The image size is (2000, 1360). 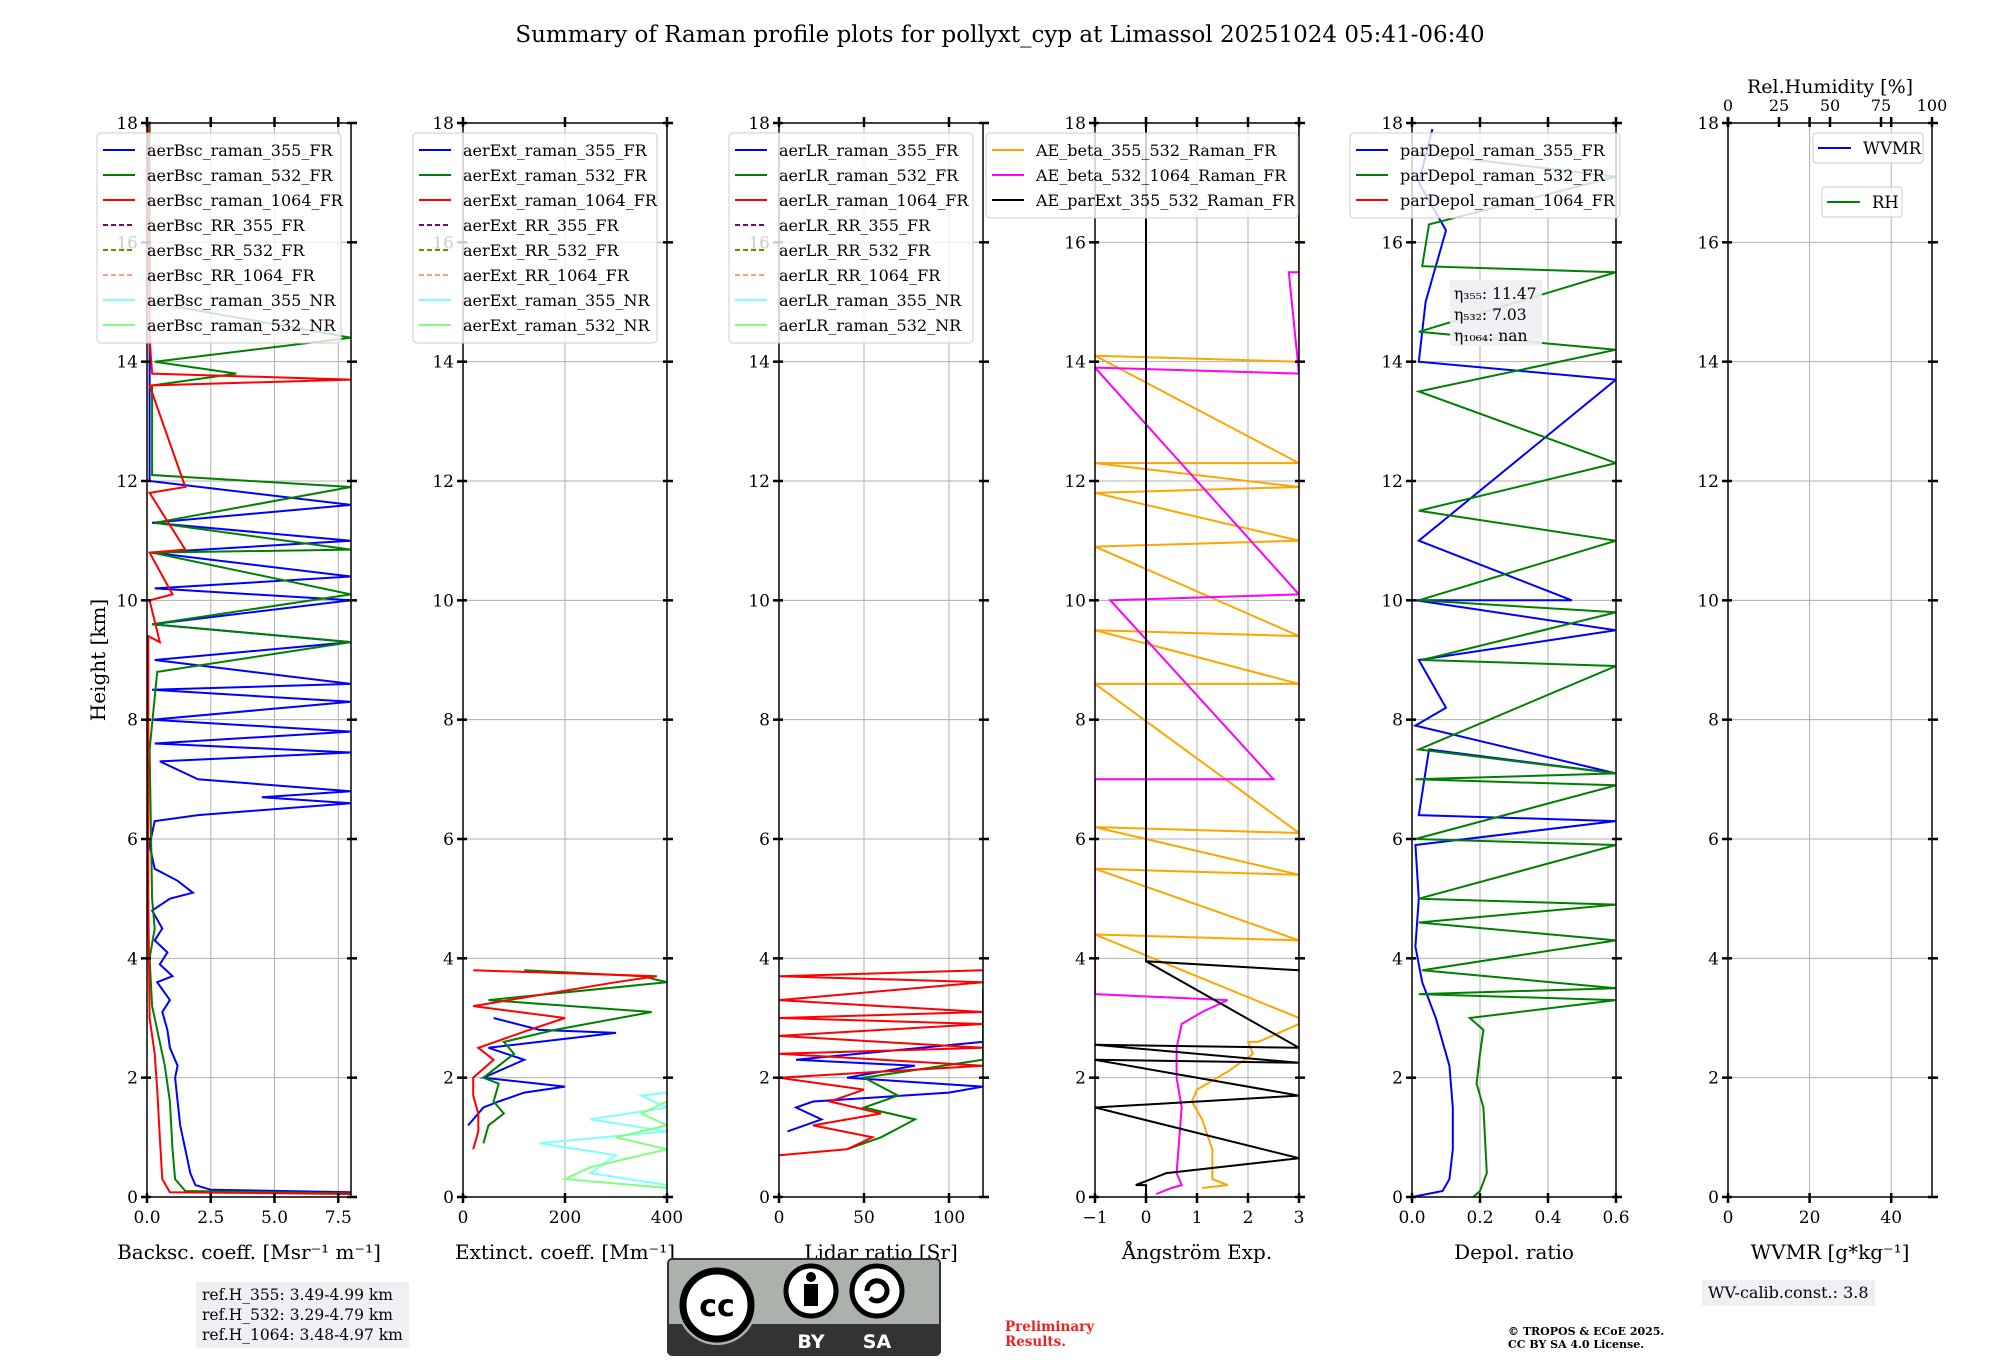 I want to click on x-tick-label: 20, so click(x=1810, y=1218).